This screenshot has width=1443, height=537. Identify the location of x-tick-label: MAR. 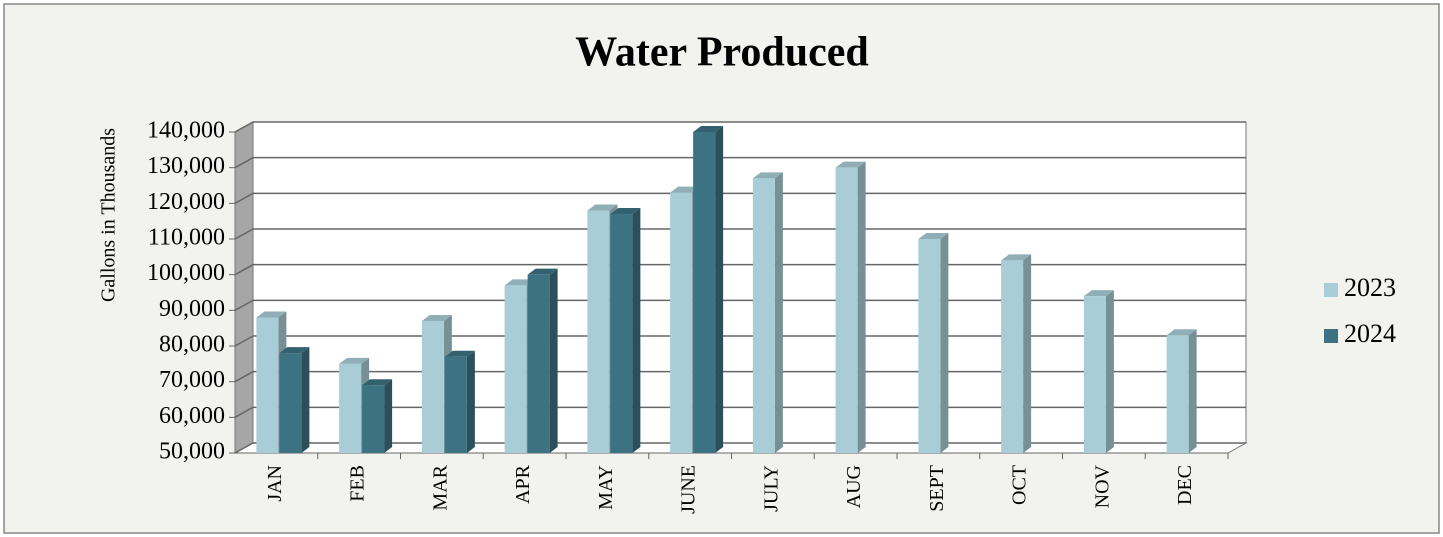
(440, 487).